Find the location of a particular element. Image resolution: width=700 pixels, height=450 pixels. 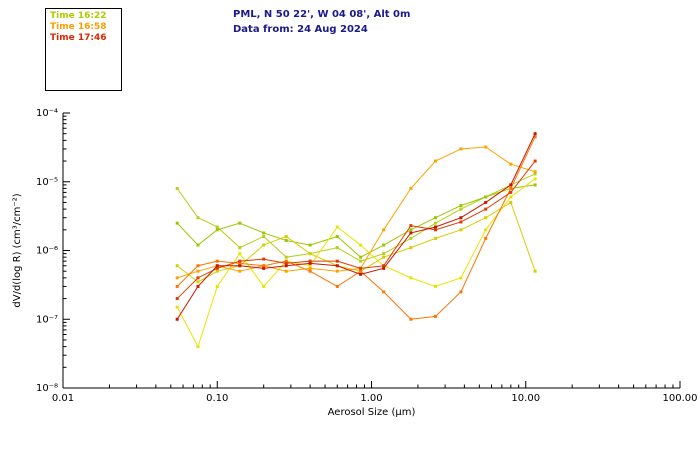

x-axis-title: Aerosol Size (μm) is located at coordinates (372, 412).